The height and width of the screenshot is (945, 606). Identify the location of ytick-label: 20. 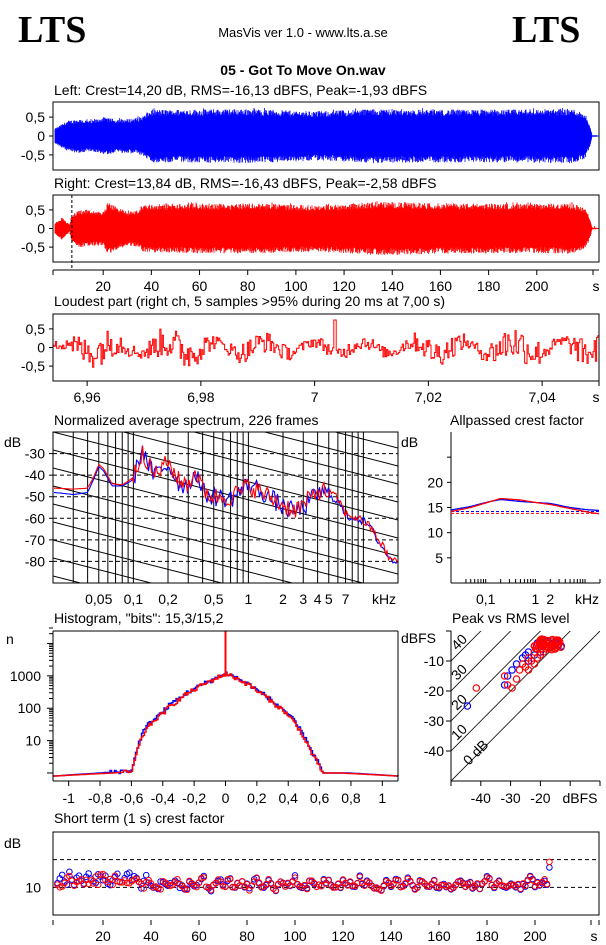
(435, 482).